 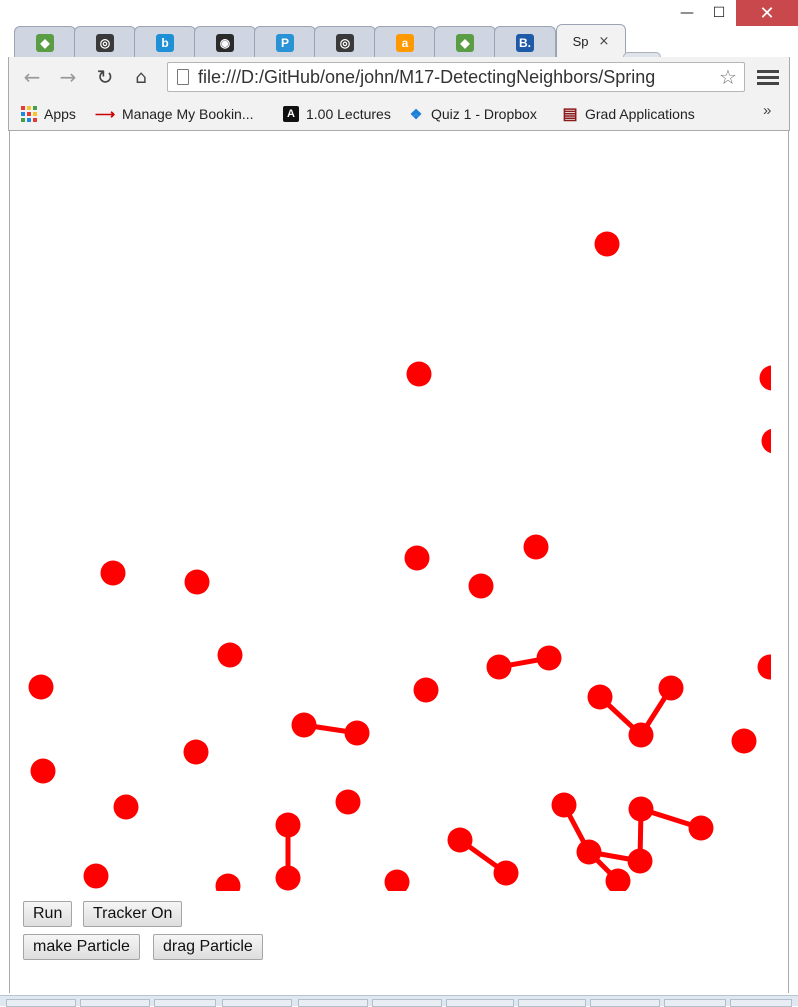 What do you see at coordinates (345, 42) in the screenshot?
I see `tab-6: ◎` at bounding box center [345, 42].